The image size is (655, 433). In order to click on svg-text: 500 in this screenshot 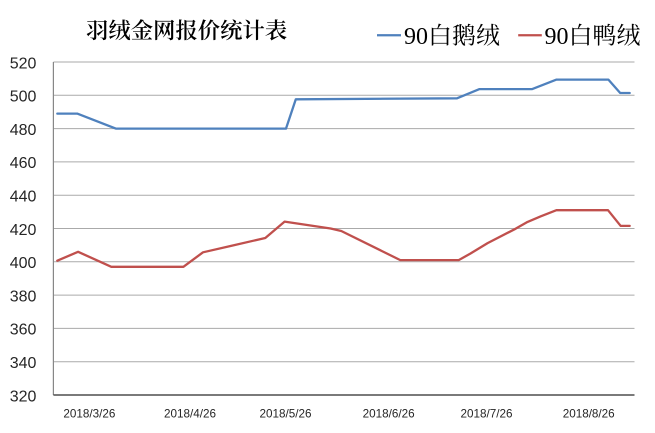, I will do `click(23, 97)`.